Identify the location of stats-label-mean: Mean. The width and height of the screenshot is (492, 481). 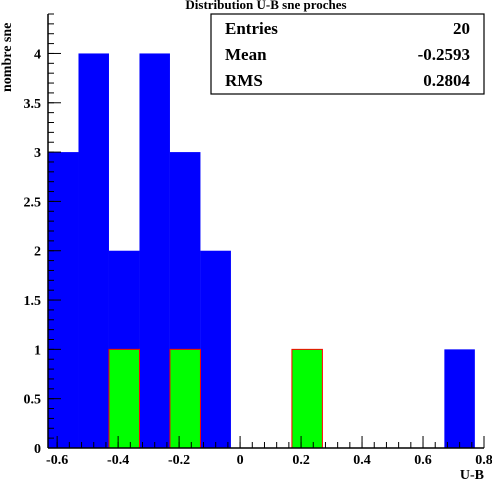
(246, 54).